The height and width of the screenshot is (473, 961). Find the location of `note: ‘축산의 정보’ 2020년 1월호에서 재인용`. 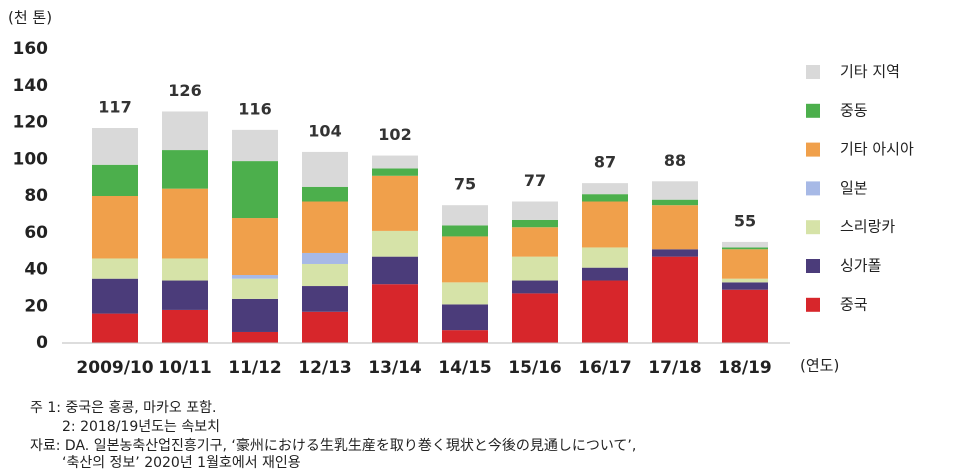

note: ‘축산의 정보’ 2020년 1월호에서 재인용 is located at coordinates (181, 462).